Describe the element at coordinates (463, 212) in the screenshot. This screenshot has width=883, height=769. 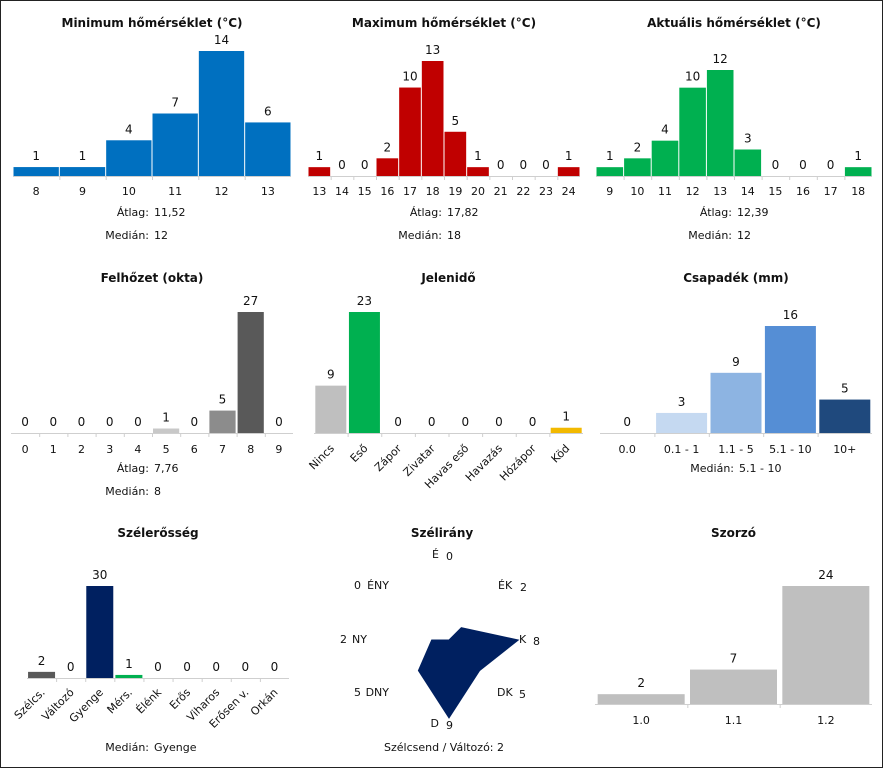
I see `max-stat-value: 17,82` at that location.